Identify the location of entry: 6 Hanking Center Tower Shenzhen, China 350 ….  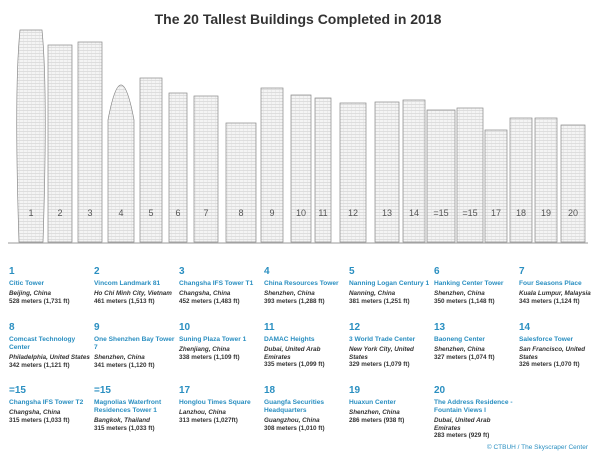
(475, 286).